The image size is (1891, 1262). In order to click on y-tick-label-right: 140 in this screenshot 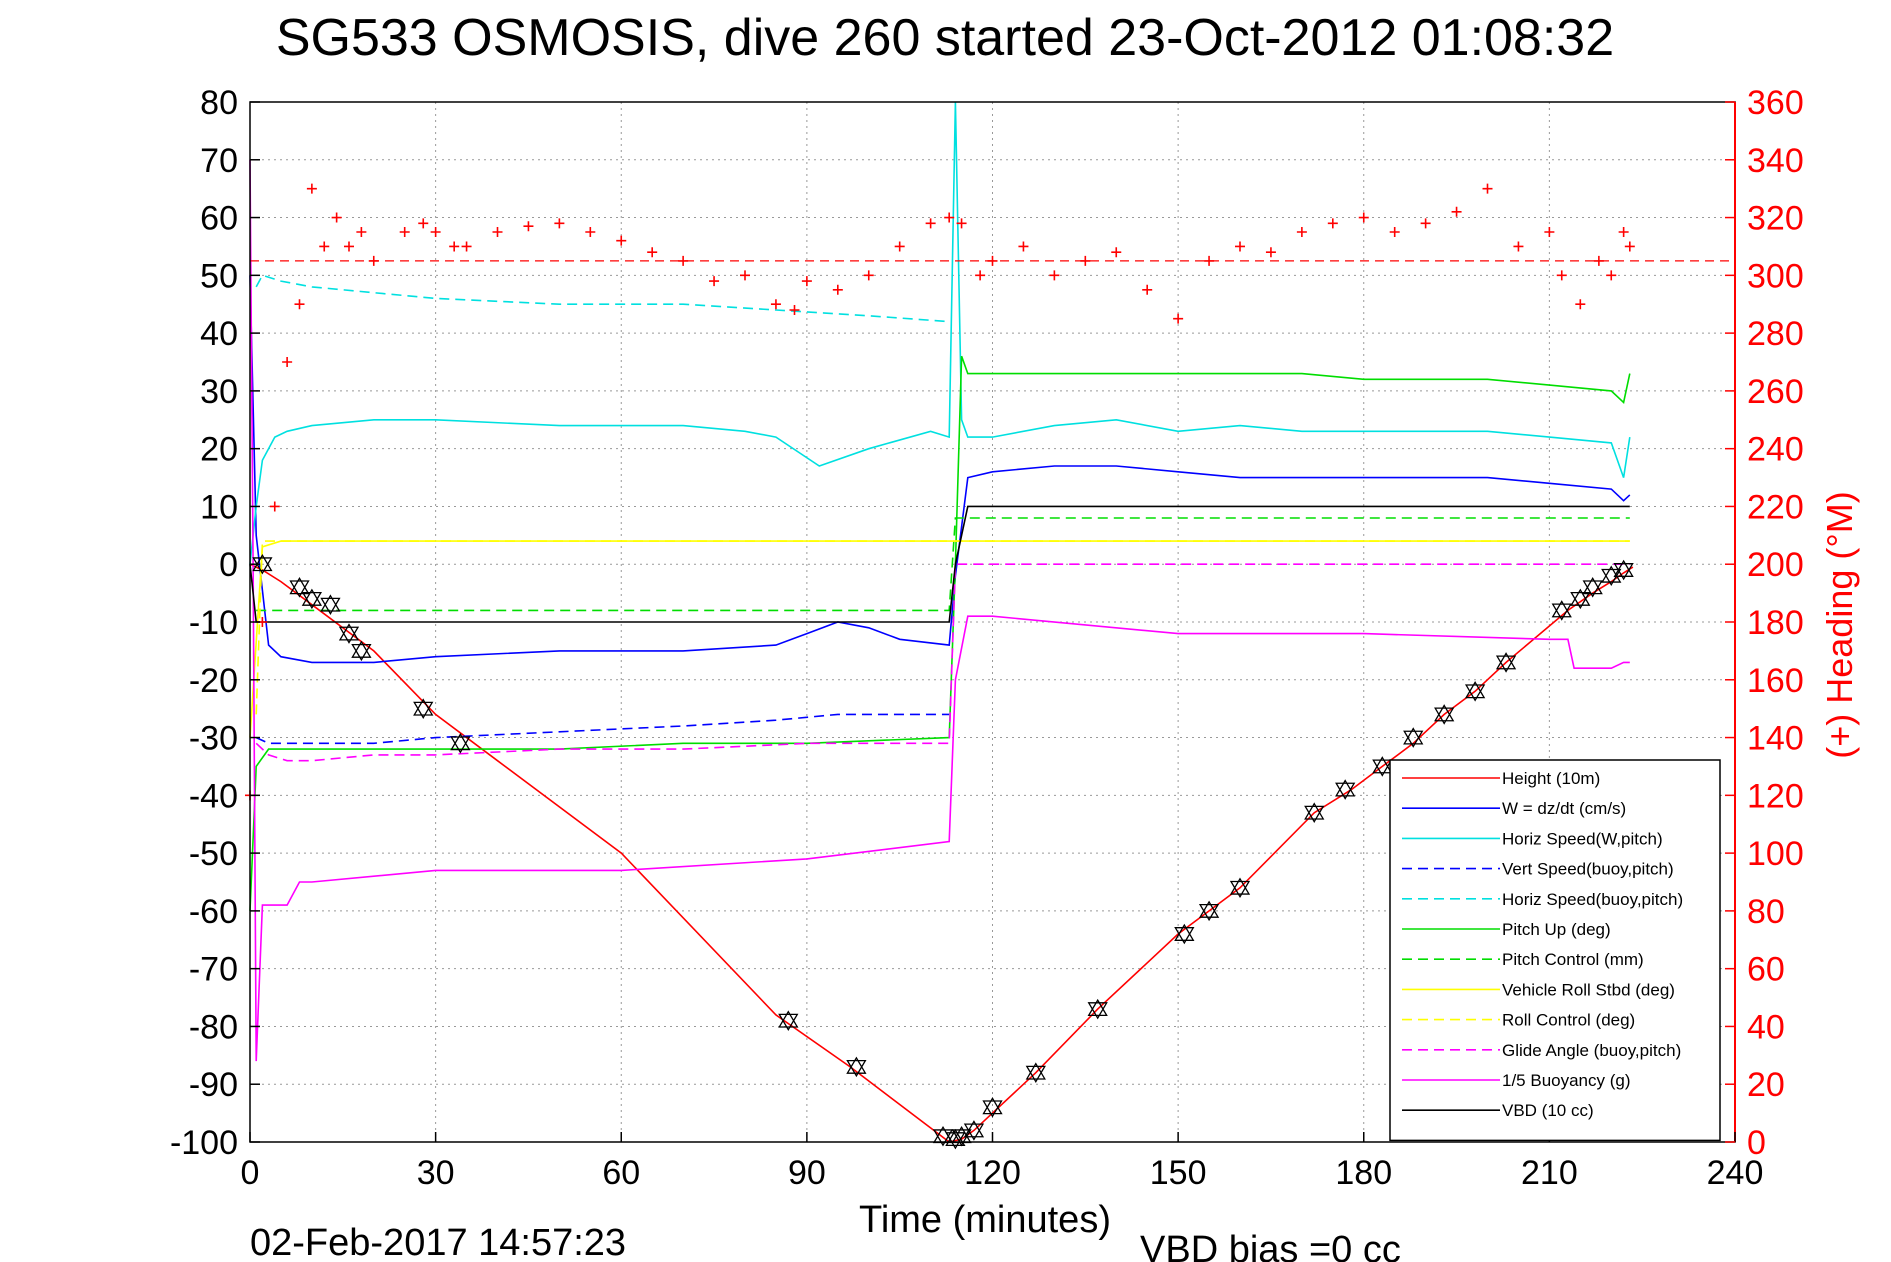, I will do `click(1775, 739)`.